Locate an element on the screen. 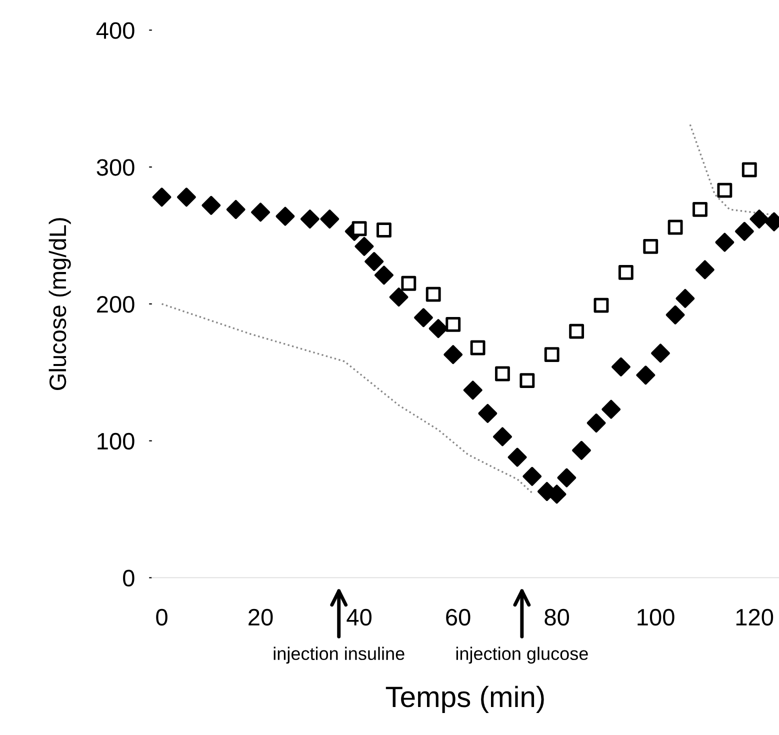 This screenshot has height=735, width=779. y-tick-label: 0 is located at coordinates (128, 578).